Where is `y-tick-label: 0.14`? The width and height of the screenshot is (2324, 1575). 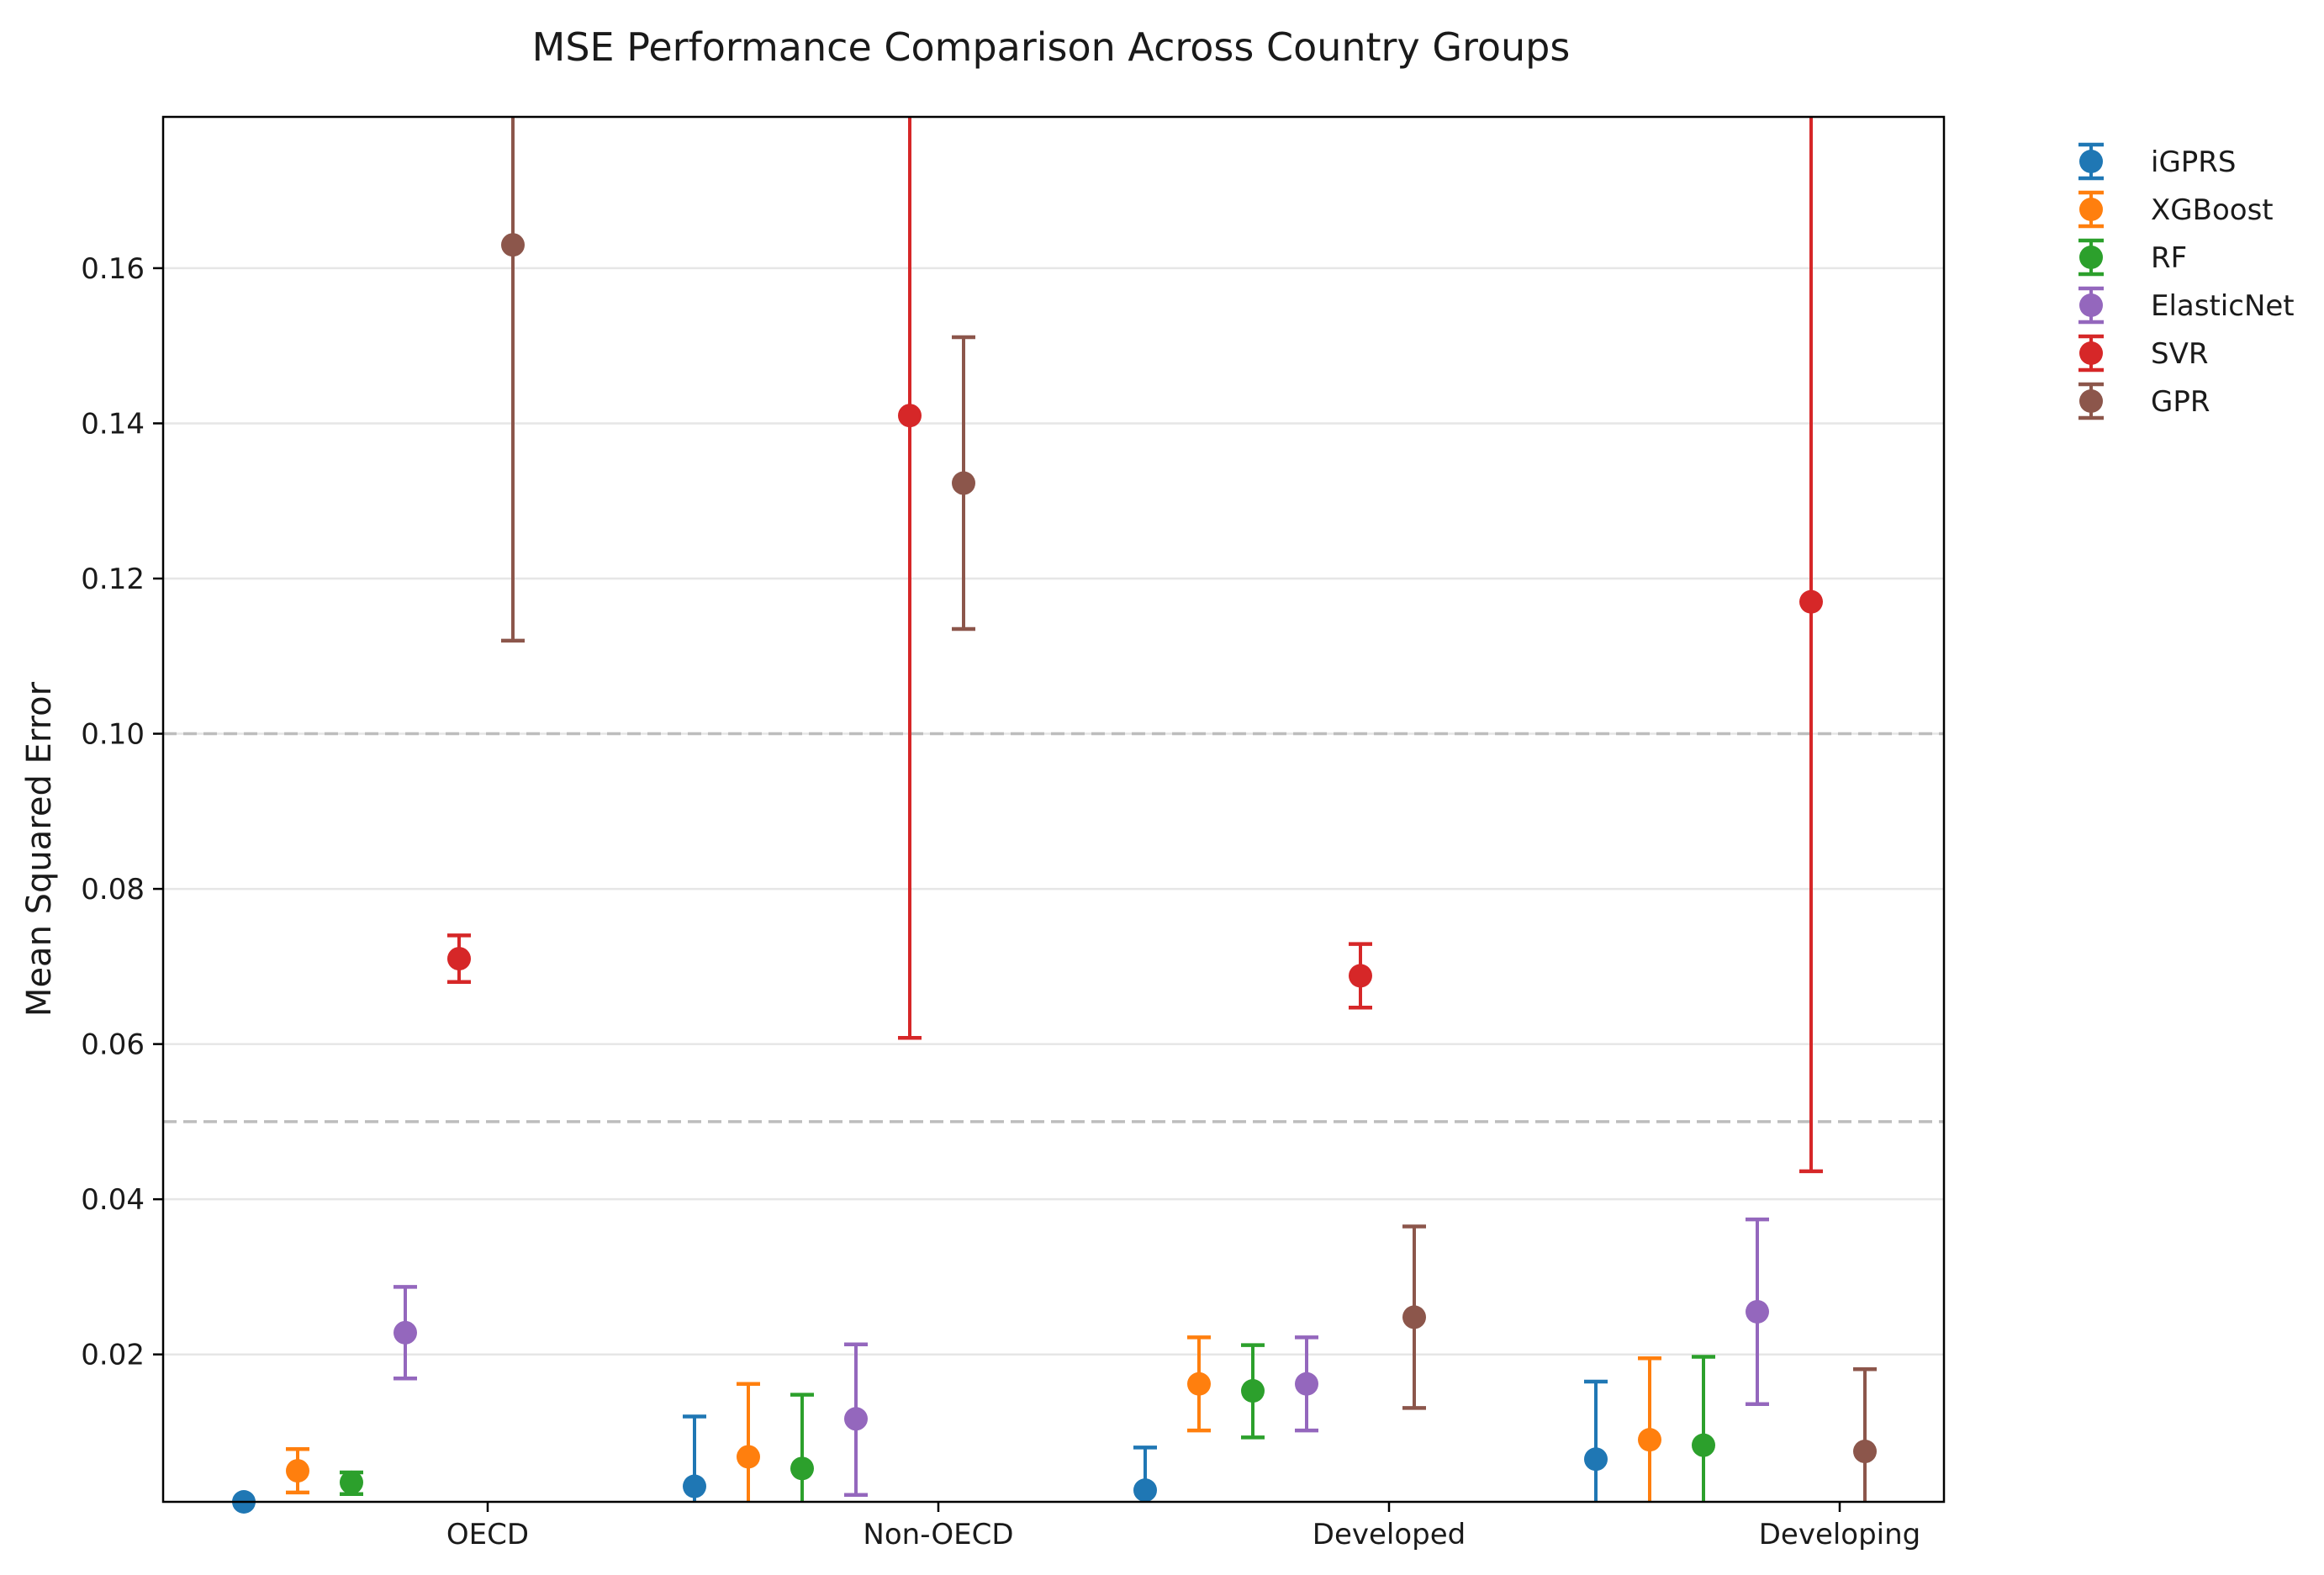 y-tick-label: 0.14 is located at coordinates (113, 424).